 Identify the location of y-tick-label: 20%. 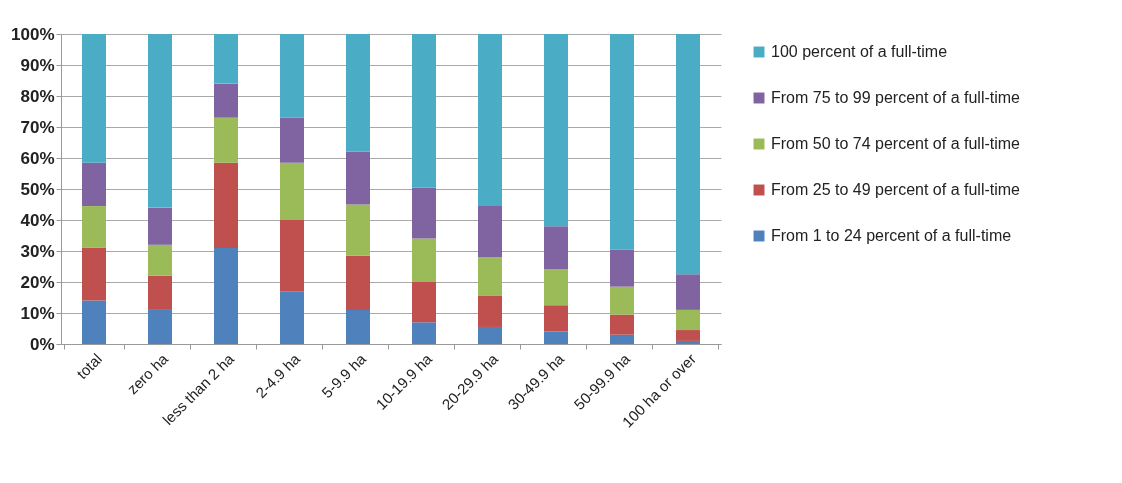
(37, 282).